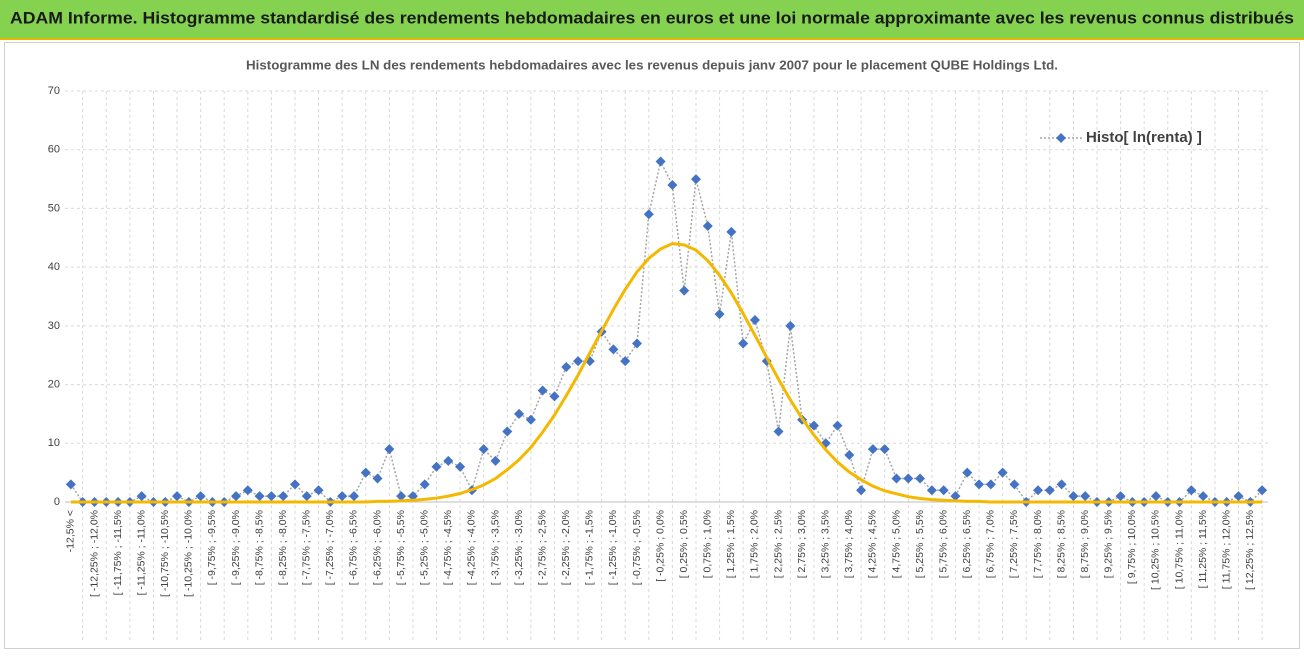 The height and width of the screenshot is (658, 1304). I want to click on x-tick-label: [ 5,25% ; 5,5%, so click(920, 544).